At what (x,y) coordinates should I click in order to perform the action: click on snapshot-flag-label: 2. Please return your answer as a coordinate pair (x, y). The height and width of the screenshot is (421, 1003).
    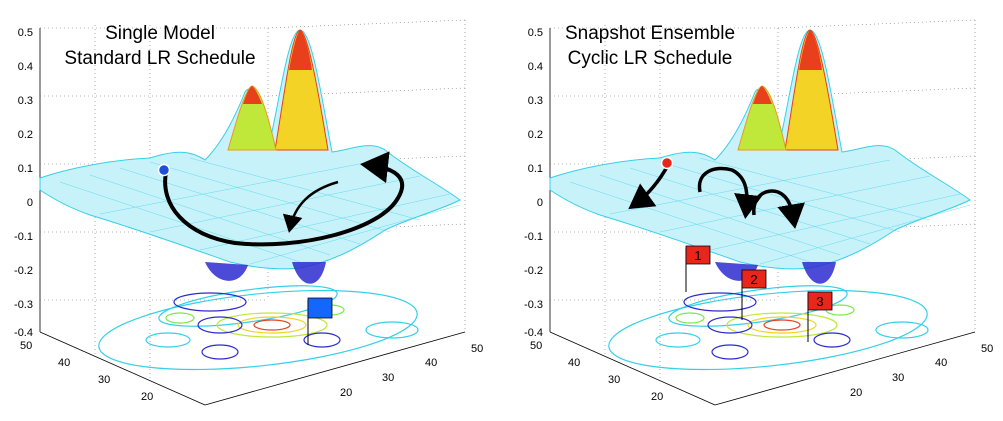
    Looking at the image, I should click on (753, 279).